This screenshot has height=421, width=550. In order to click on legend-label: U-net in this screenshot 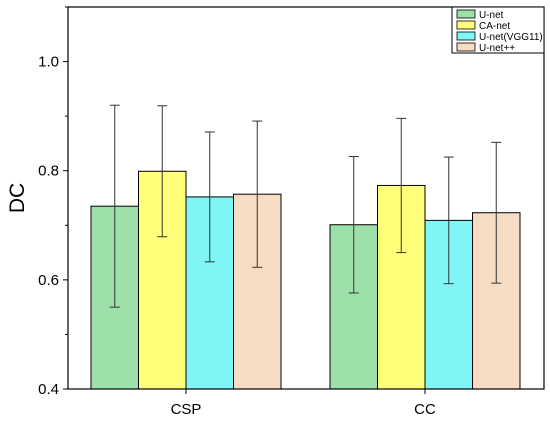, I will do `click(491, 15)`.